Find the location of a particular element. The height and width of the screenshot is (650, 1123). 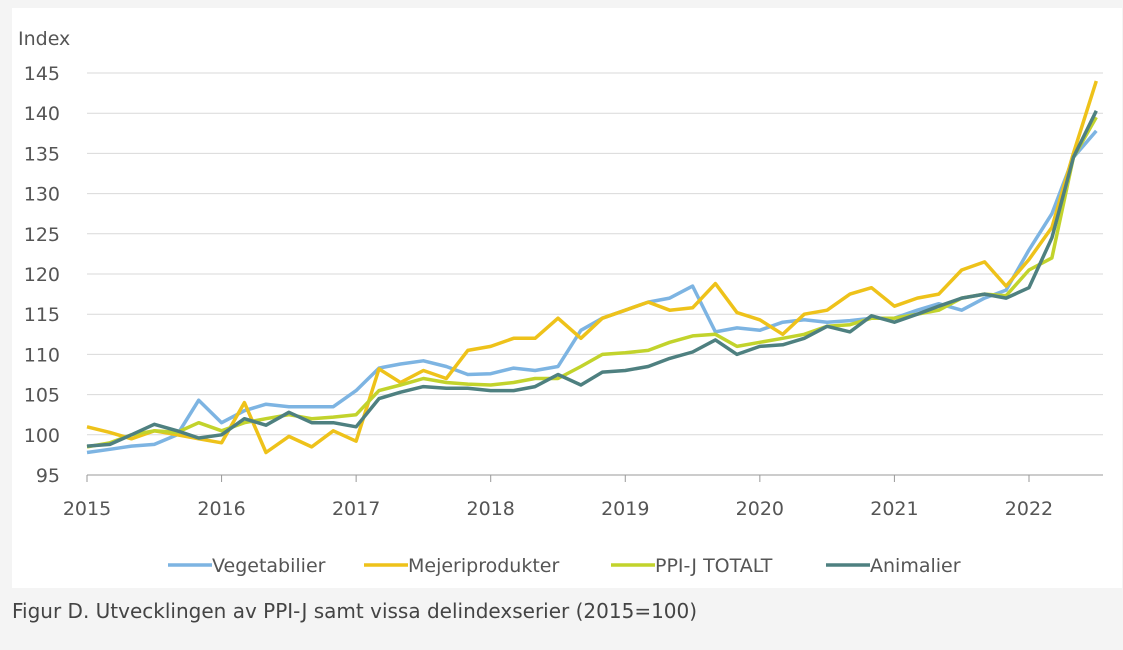

y-tick-label: 95 is located at coordinates (48, 476).